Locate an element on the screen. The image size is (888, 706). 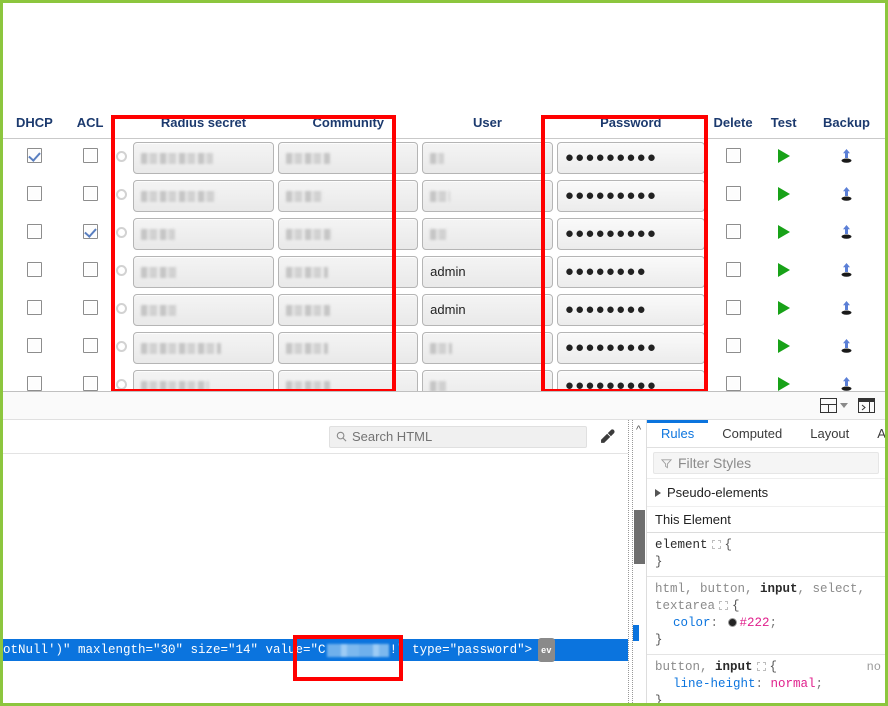
css-selector: button, input { is located at coordinates (766, 667).